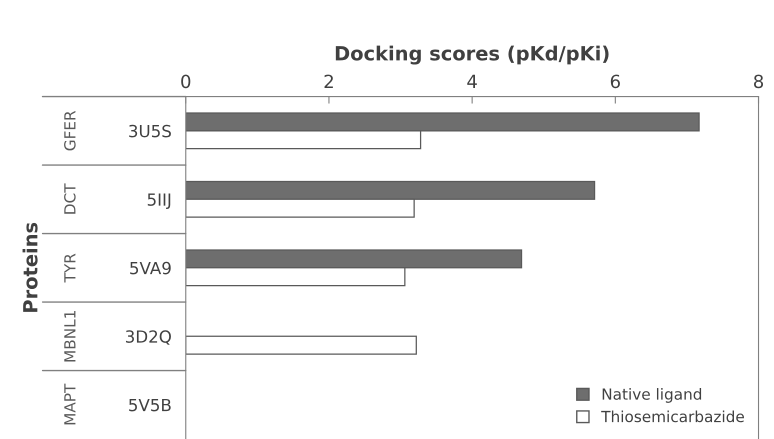 The image size is (774, 439). I want to click on legend-label: Native ligand, so click(652, 395).